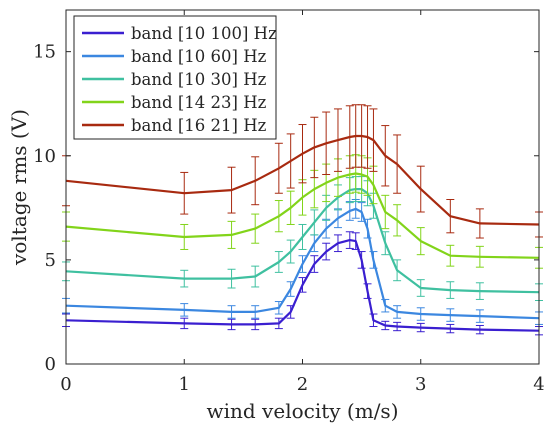 The width and height of the screenshot is (550, 432). What do you see at coordinates (303, 411) in the screenshot?
I see `x-axis-label: wind velocity (m/s)` at bounding box center [303, 411].